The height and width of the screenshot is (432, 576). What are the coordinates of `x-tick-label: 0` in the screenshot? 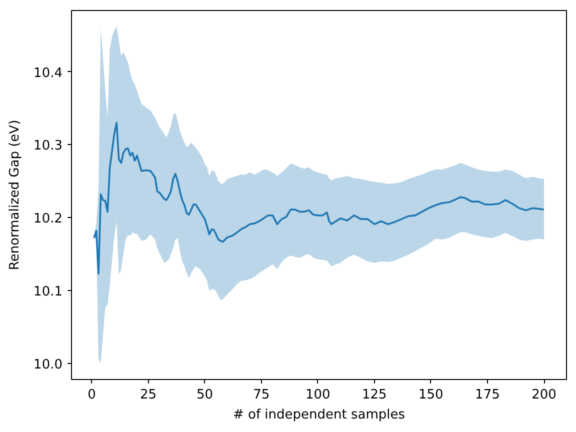 It's located at (92, 395).